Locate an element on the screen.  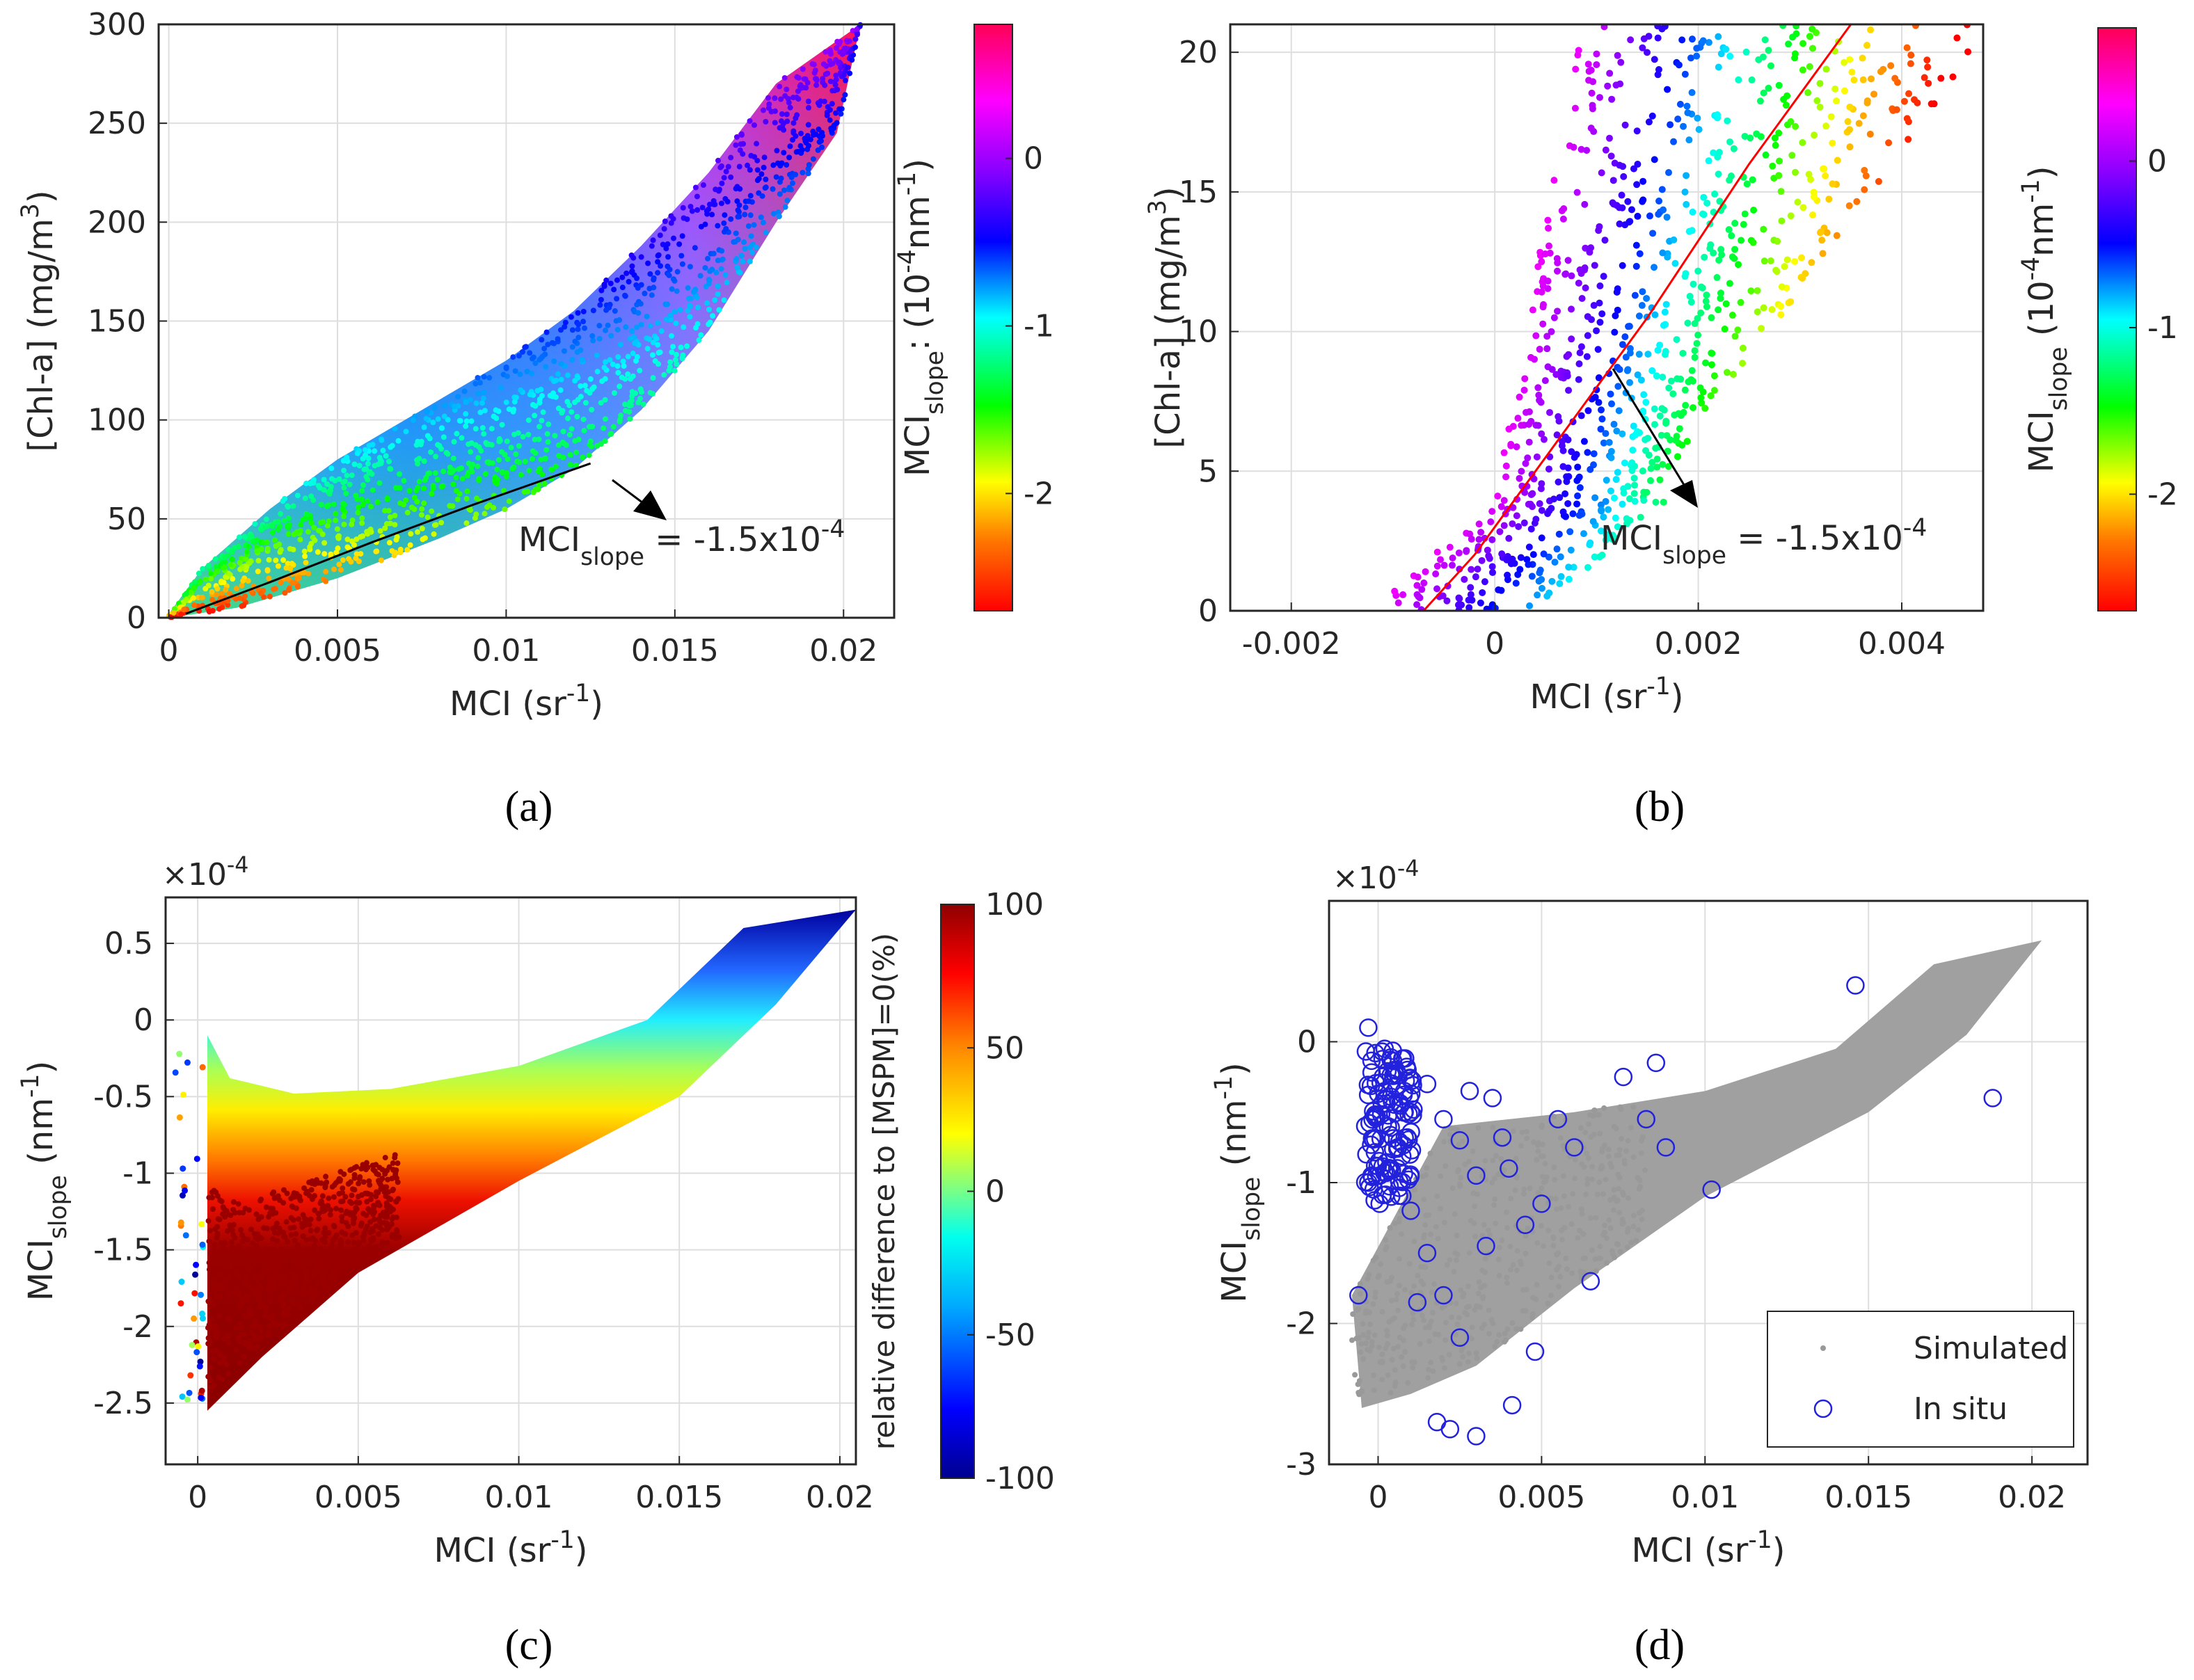
x-tick-label: 0.005 is located at coordinates (1541, 1497).